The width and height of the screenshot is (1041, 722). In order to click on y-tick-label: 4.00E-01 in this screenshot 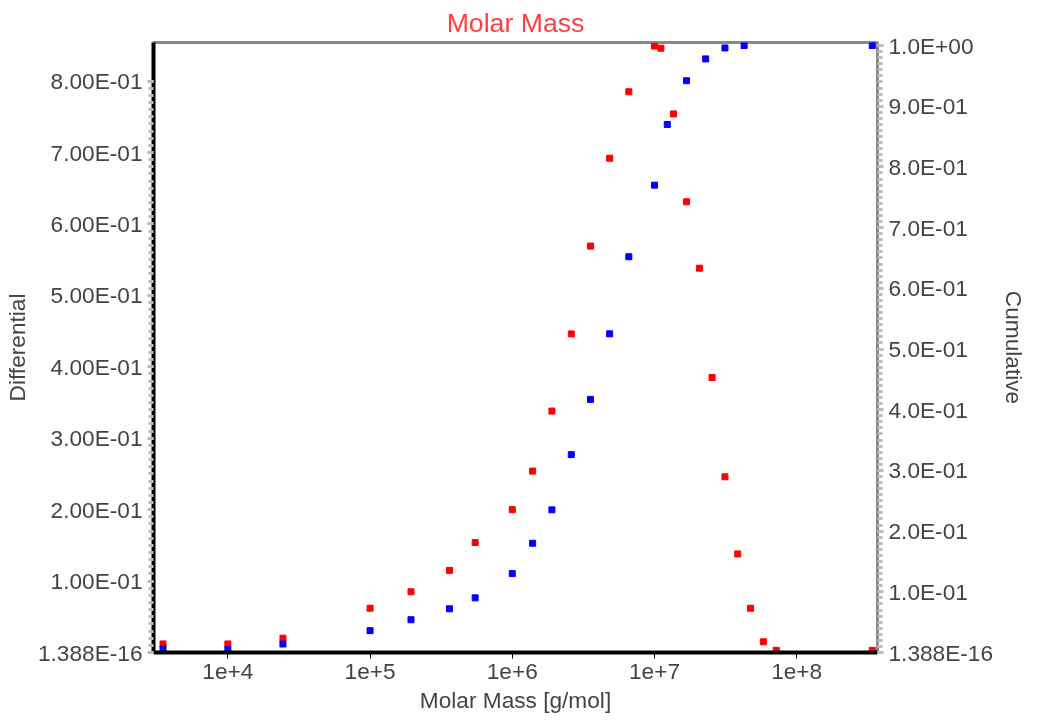, I will do `click(96, 366)`.